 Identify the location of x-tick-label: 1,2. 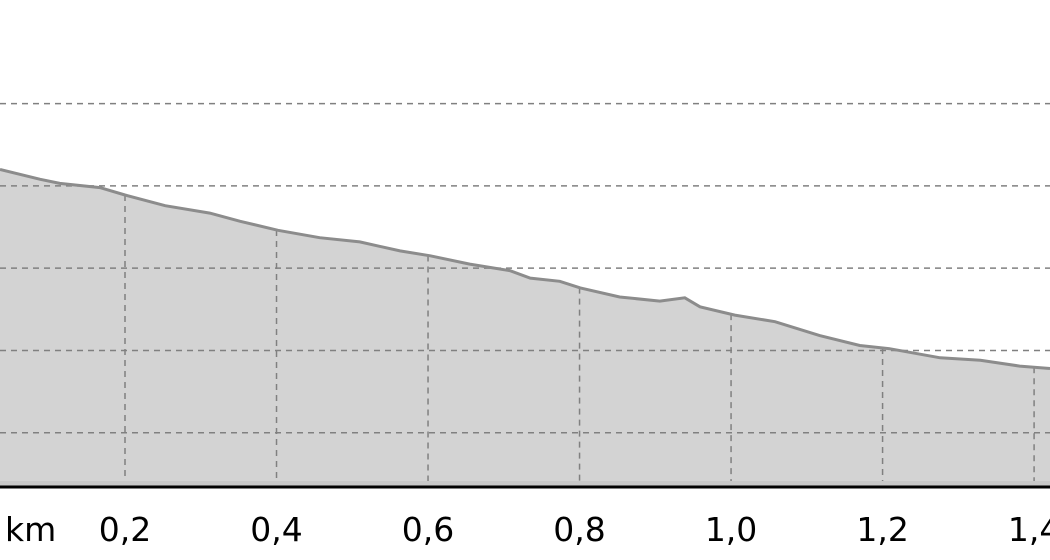
(882, 529).